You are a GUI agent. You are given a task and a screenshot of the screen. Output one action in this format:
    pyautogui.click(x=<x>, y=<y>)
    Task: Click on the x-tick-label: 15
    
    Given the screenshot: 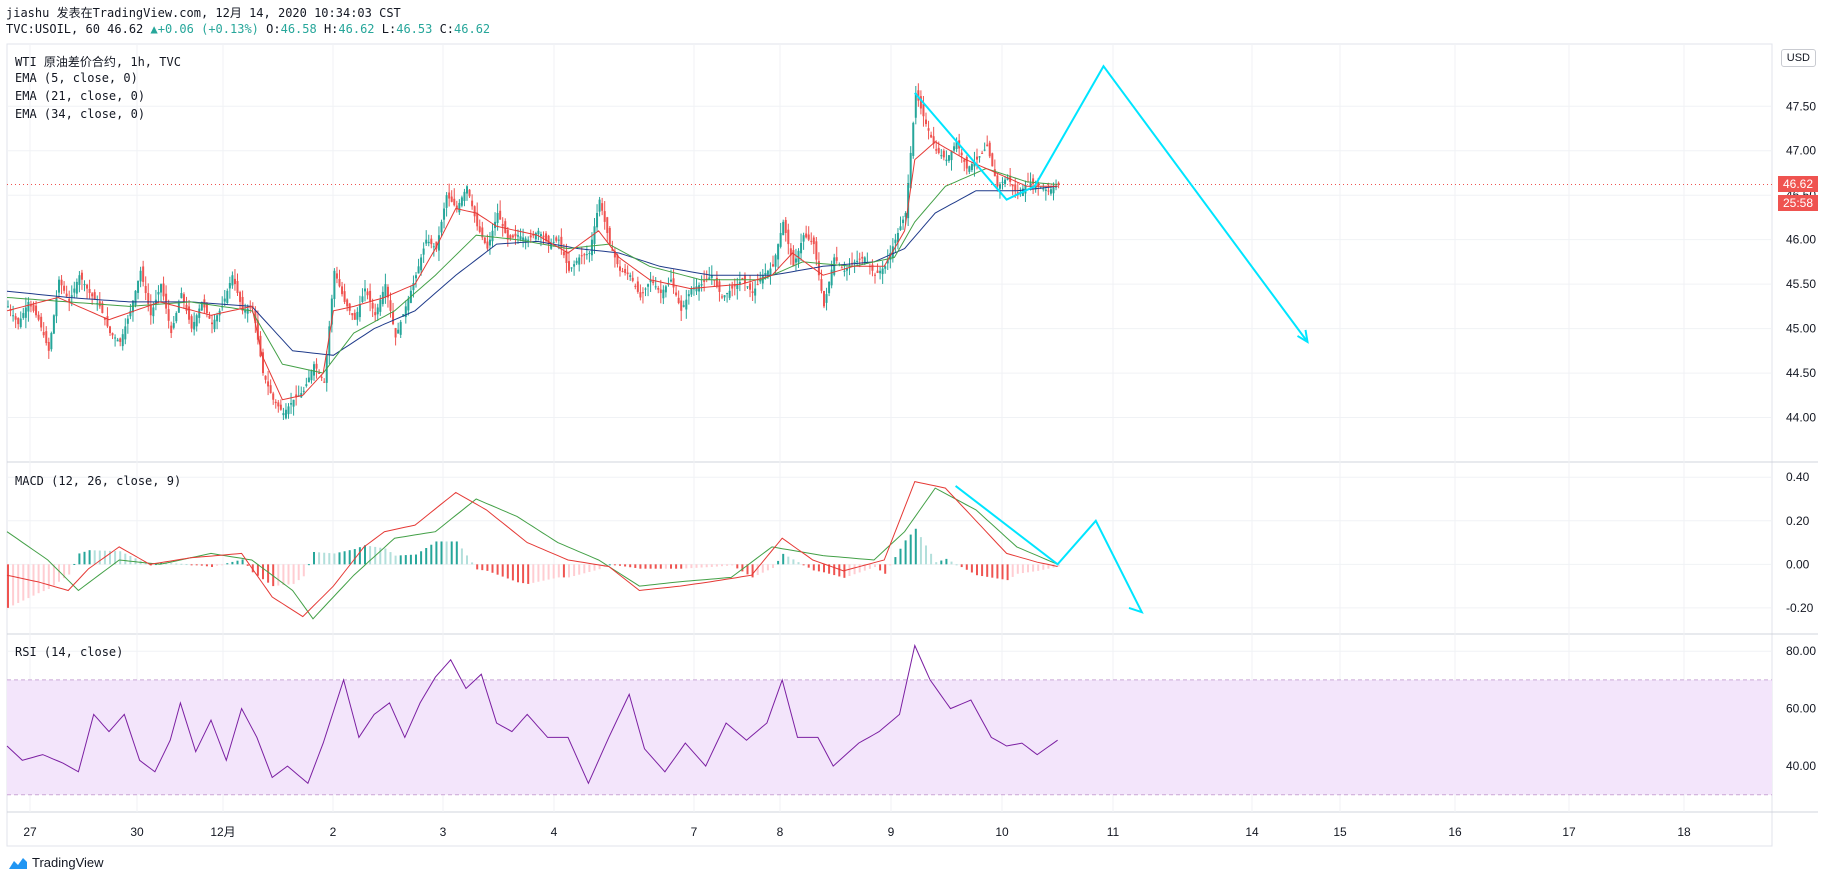 What is the action you would take?
    pyautogui.click(x=1340, y=832)
    